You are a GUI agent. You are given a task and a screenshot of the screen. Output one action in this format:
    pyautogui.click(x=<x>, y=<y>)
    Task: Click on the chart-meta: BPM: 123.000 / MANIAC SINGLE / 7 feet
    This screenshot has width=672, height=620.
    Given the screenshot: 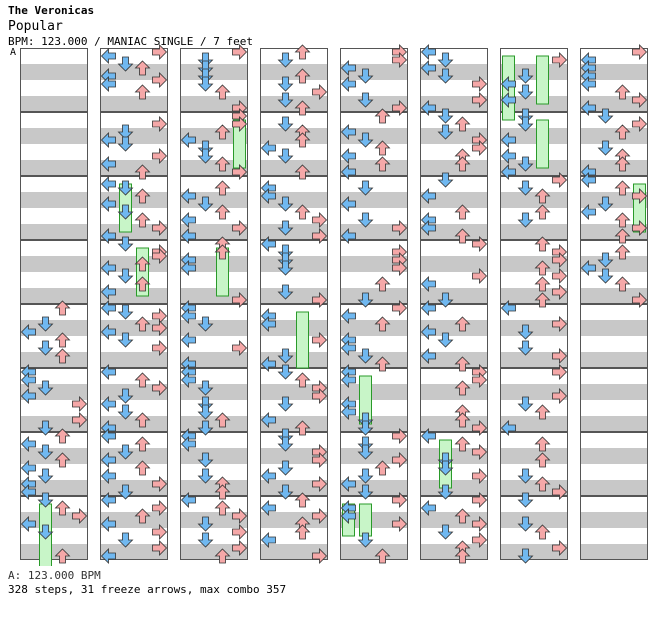 What is the action you would take?
    pyautogui.click(x=131, y=41)
    